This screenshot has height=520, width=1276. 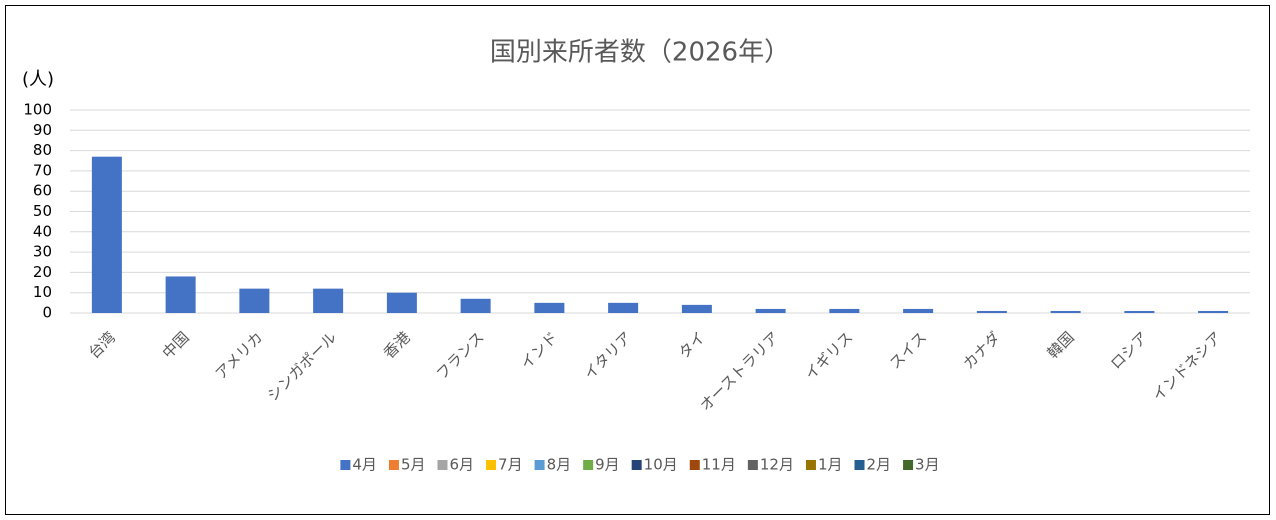 What do you see at coordinates (38, 79) in the screenshot?
I see `y-axis-label: (人)` at bounding box center [38, 79].